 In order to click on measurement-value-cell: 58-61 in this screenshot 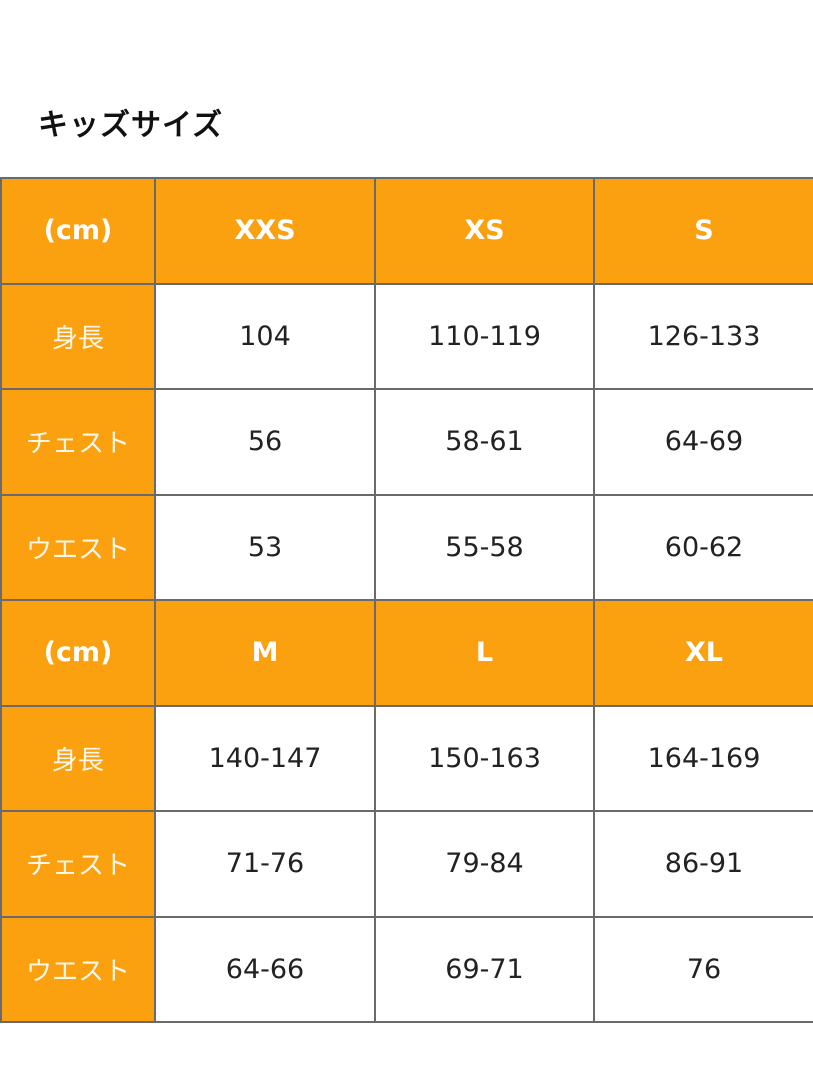, I will do `click(484, 442)`.